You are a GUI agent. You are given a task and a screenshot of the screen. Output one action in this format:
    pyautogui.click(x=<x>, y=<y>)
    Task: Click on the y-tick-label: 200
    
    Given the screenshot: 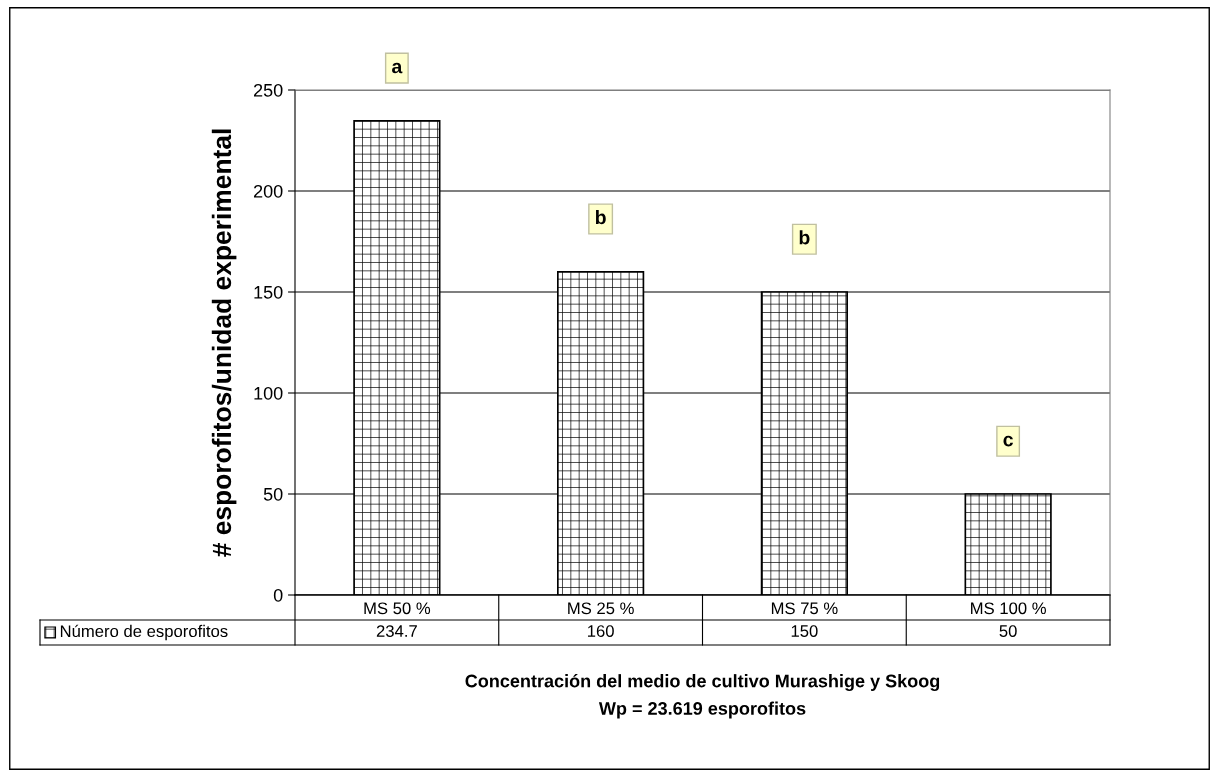 What is the action you would take?
    pyautogui.click(x=268, y=191)
    